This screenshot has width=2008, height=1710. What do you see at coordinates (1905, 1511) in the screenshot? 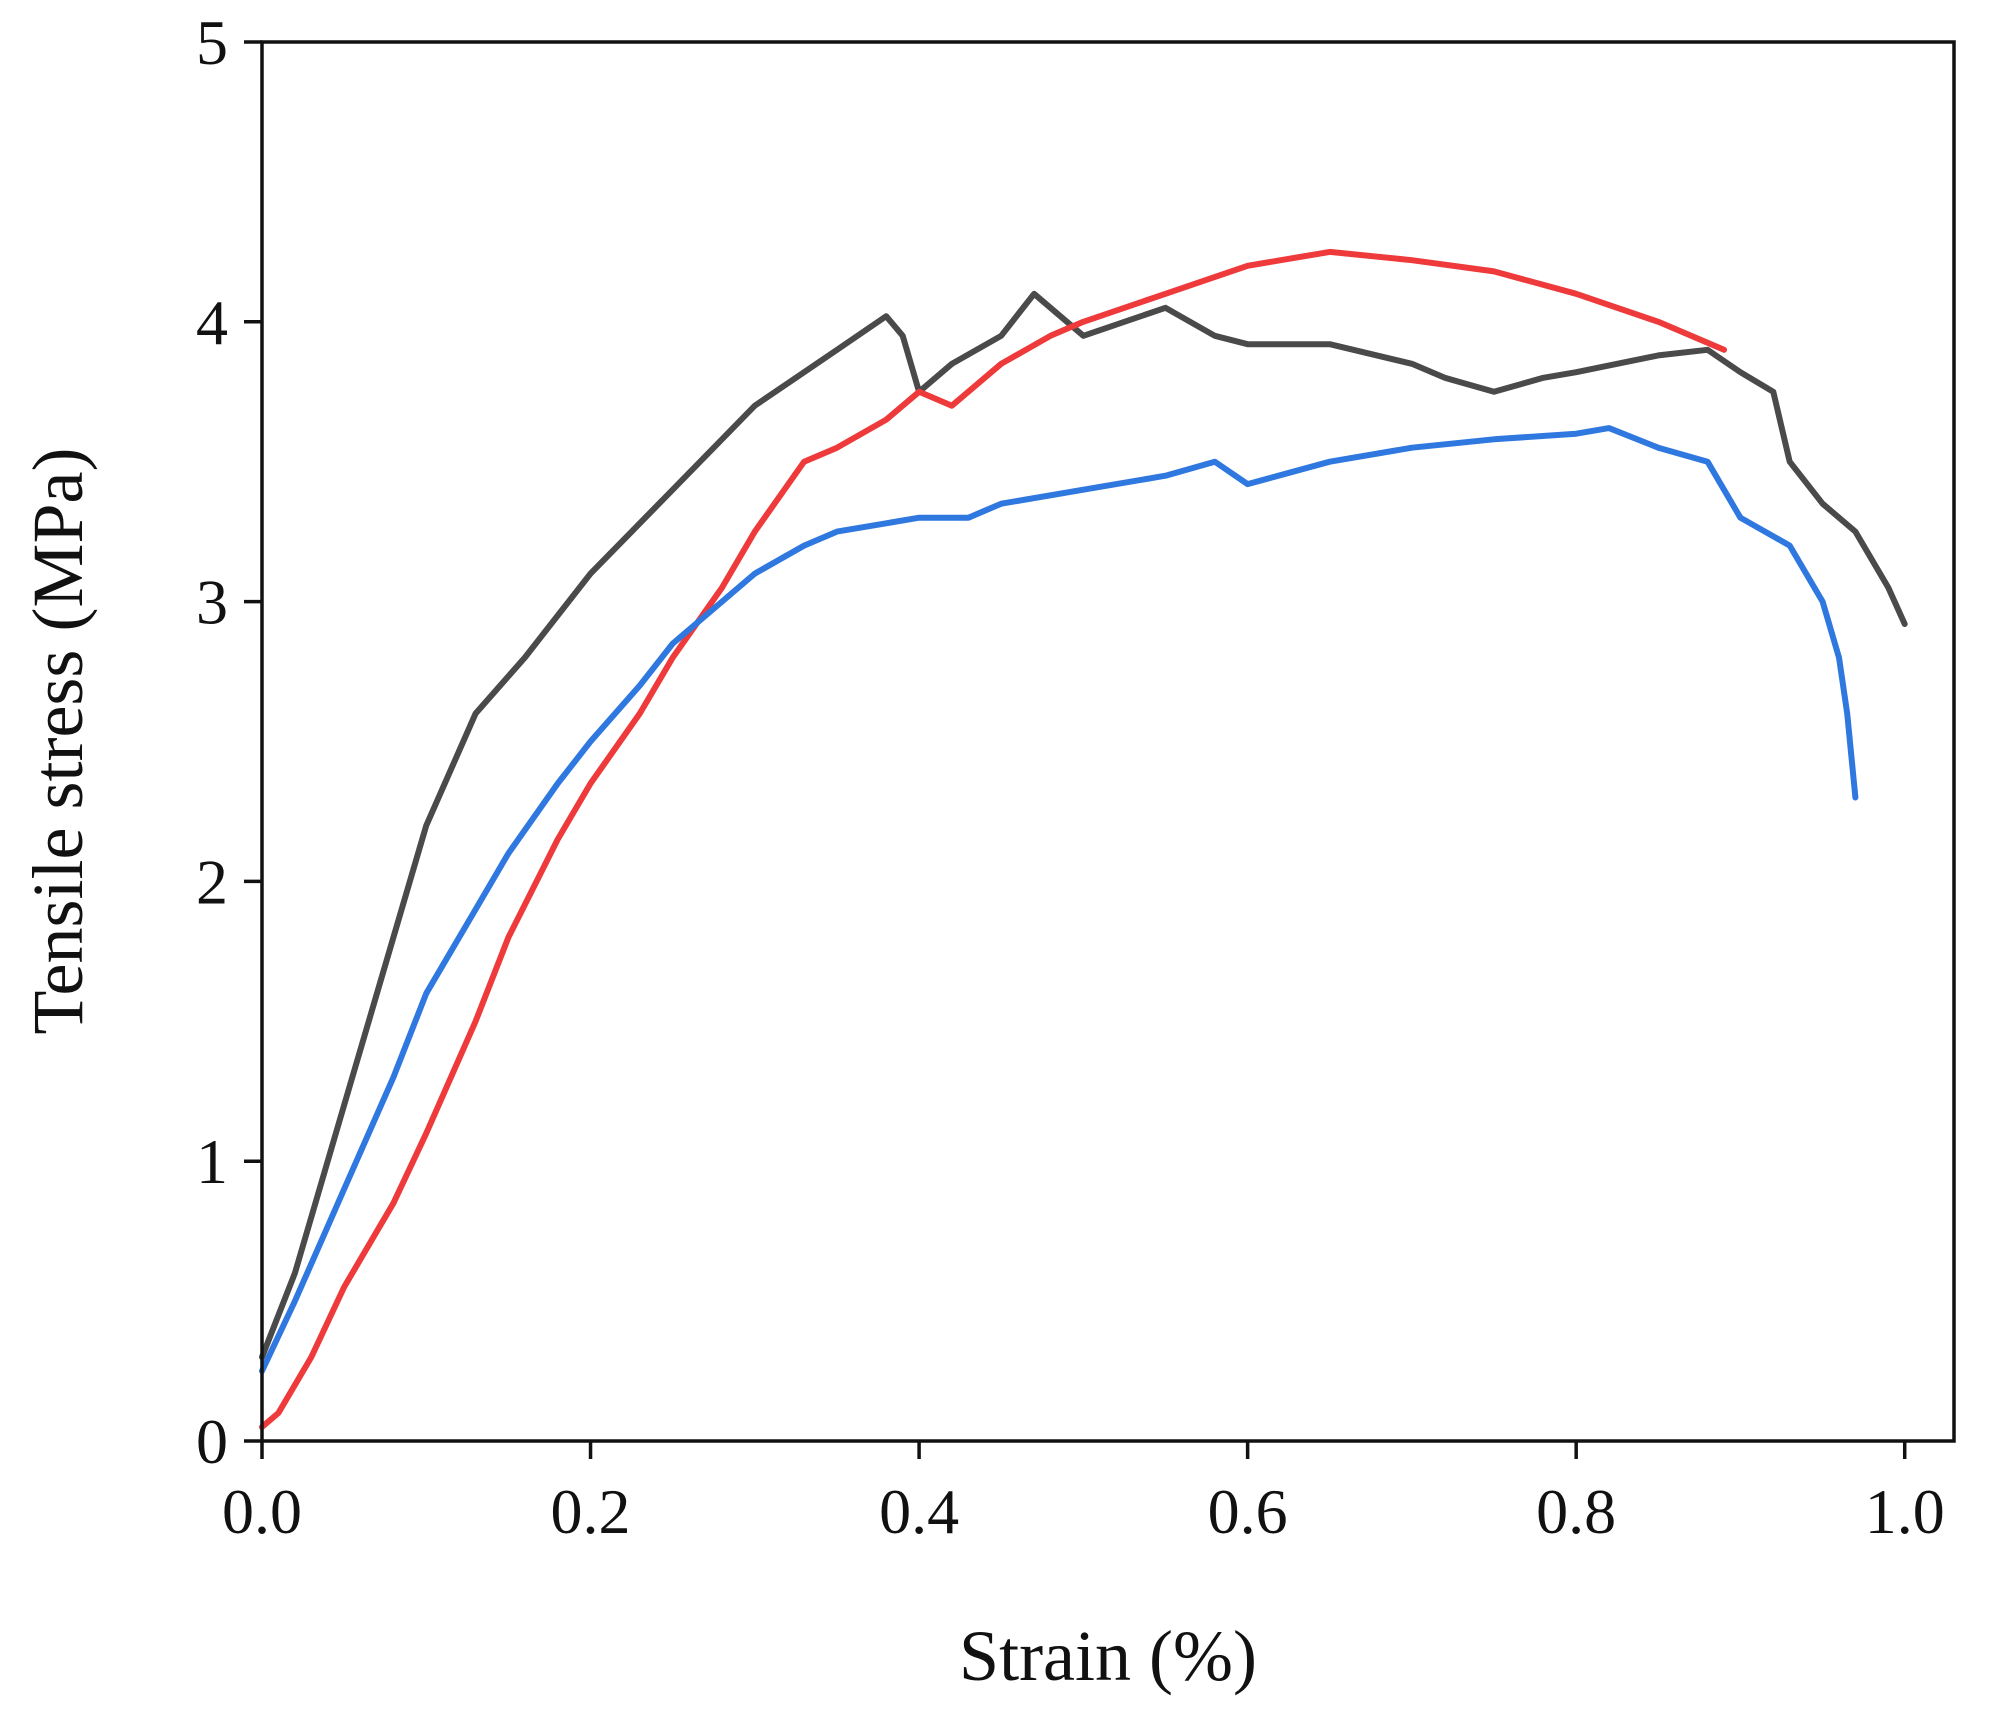
I see `x-tick-label: 1.0` at bounding box center [1905, 1511].